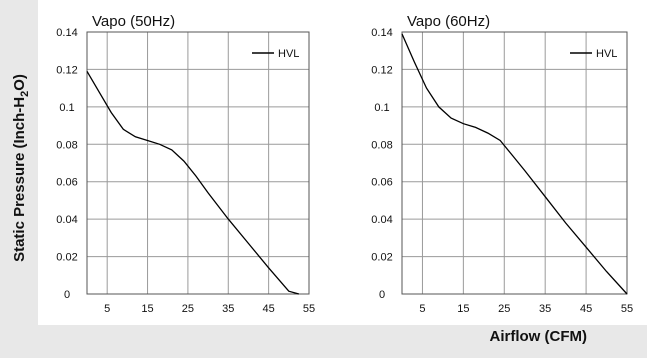 This screenshot has width=647, height=358. What do you see at coordinates (25, 94) in the screenshot?
I see `y-axis-label-subscript: 2` at bounding box center [25, 94].